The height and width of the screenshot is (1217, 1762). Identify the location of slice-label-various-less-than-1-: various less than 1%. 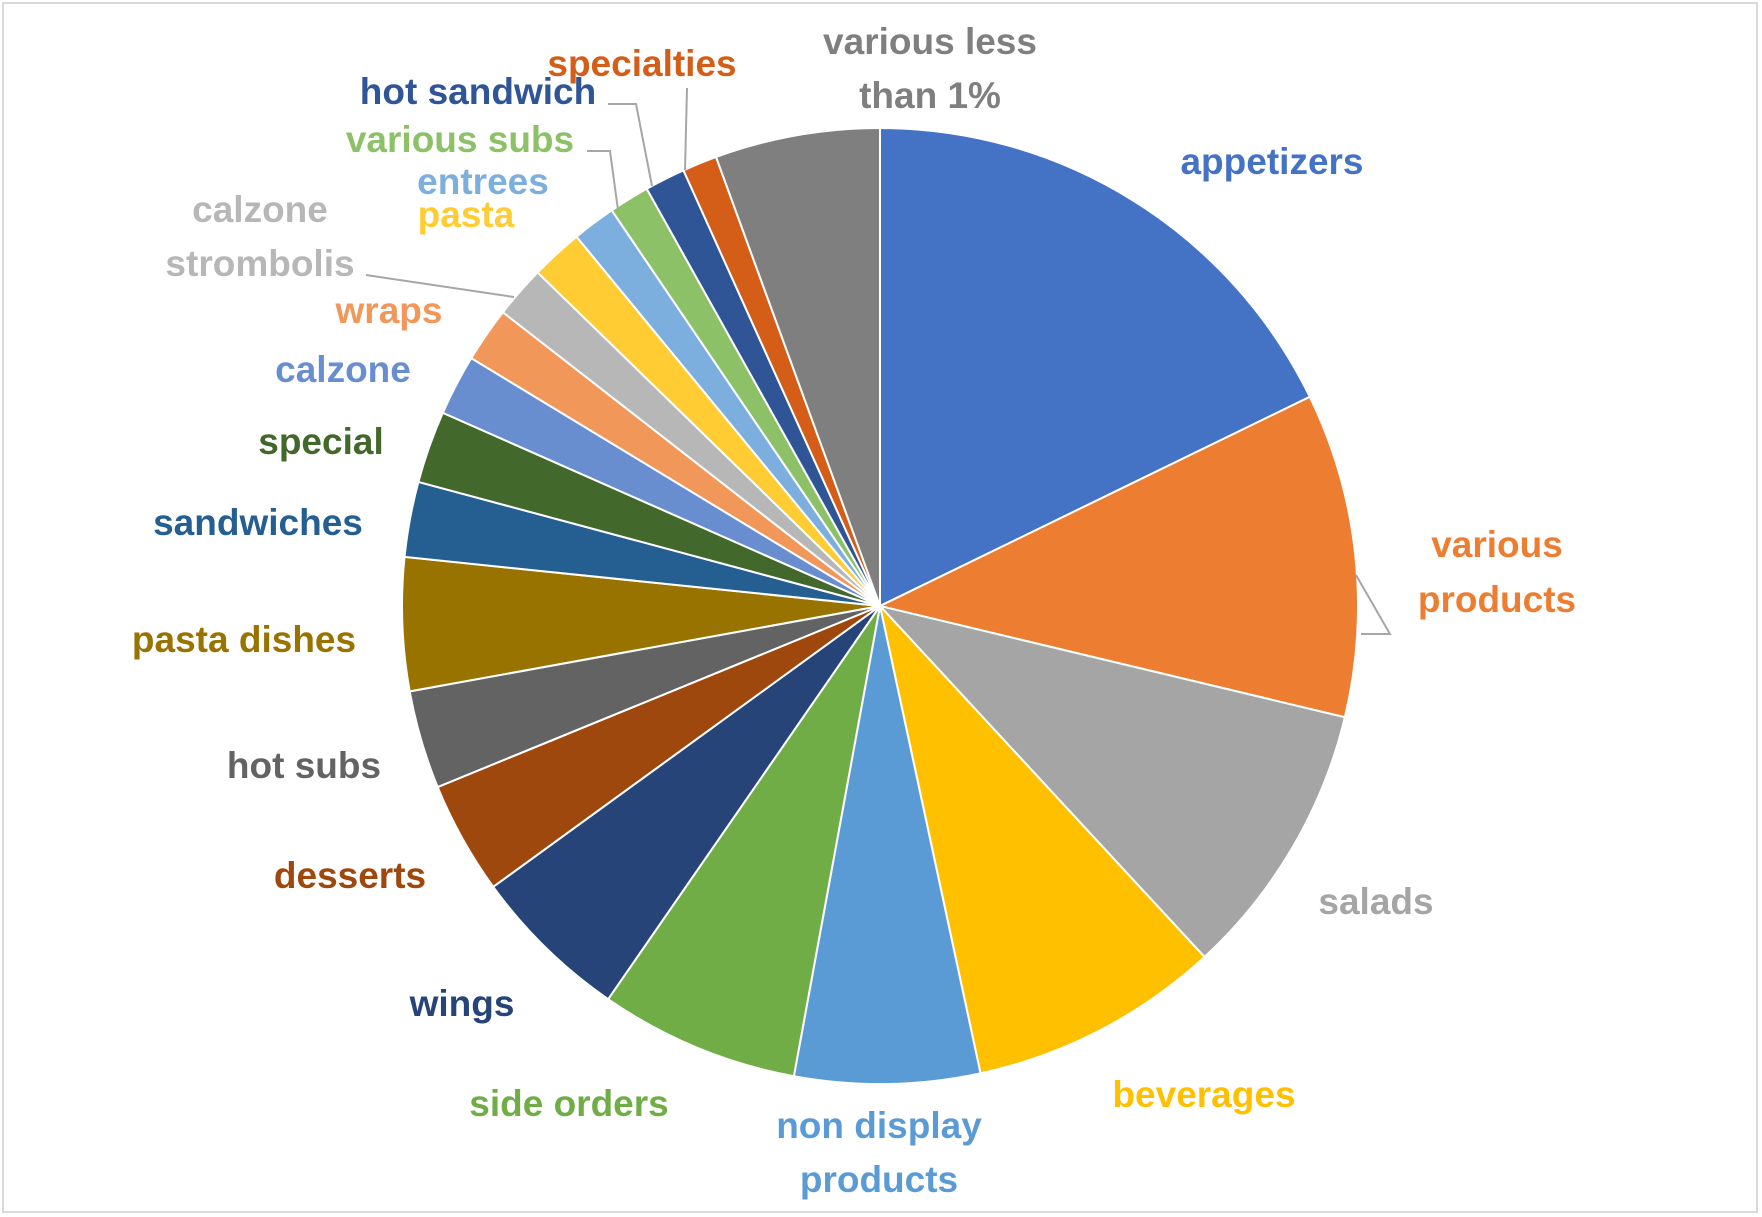
(930, 68).